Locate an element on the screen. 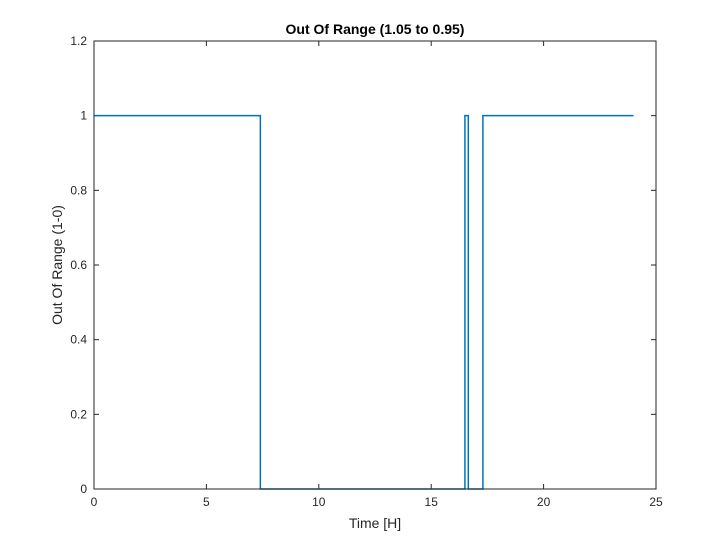 The height and width of the screenshot is (555, 724). x-tick-label: 15 is located at coordinates (432, 502).